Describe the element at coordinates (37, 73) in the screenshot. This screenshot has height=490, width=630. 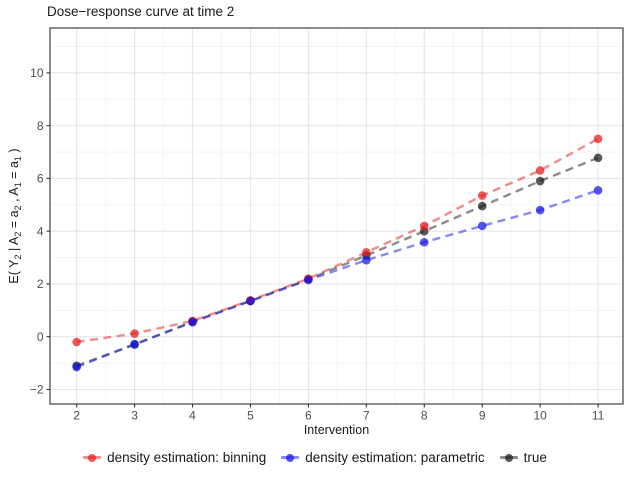
I see `y-tick-label: 10` at that location.